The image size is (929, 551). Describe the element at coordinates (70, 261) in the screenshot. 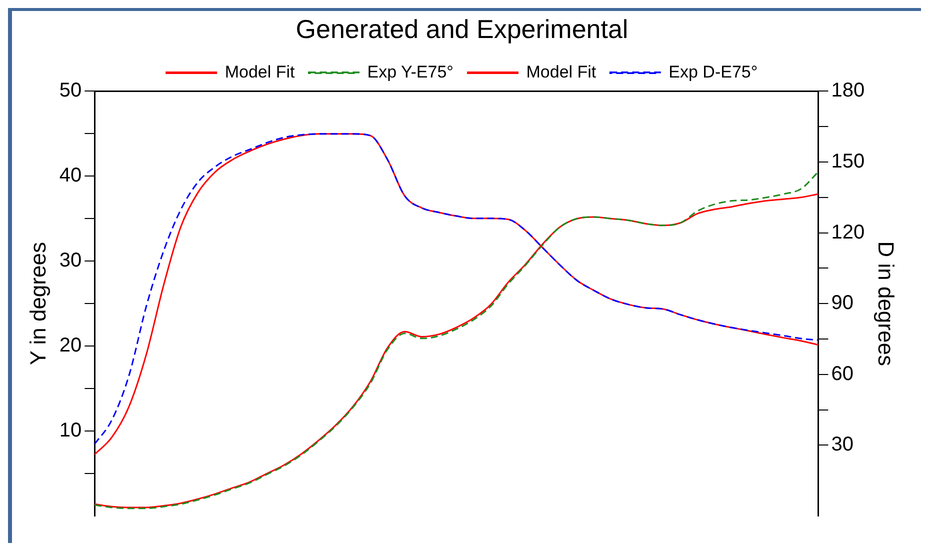

I see `y-tick-label: 30` at that location.